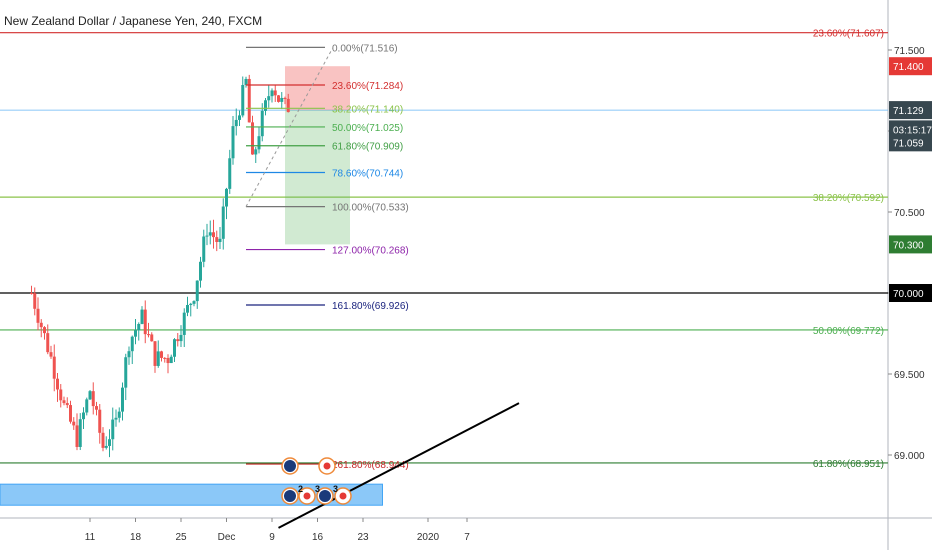 The height and width of the screenshot is (550, 932). I want to click on fib-retracement-label: 23.60%(71.284), so click(367, 86).